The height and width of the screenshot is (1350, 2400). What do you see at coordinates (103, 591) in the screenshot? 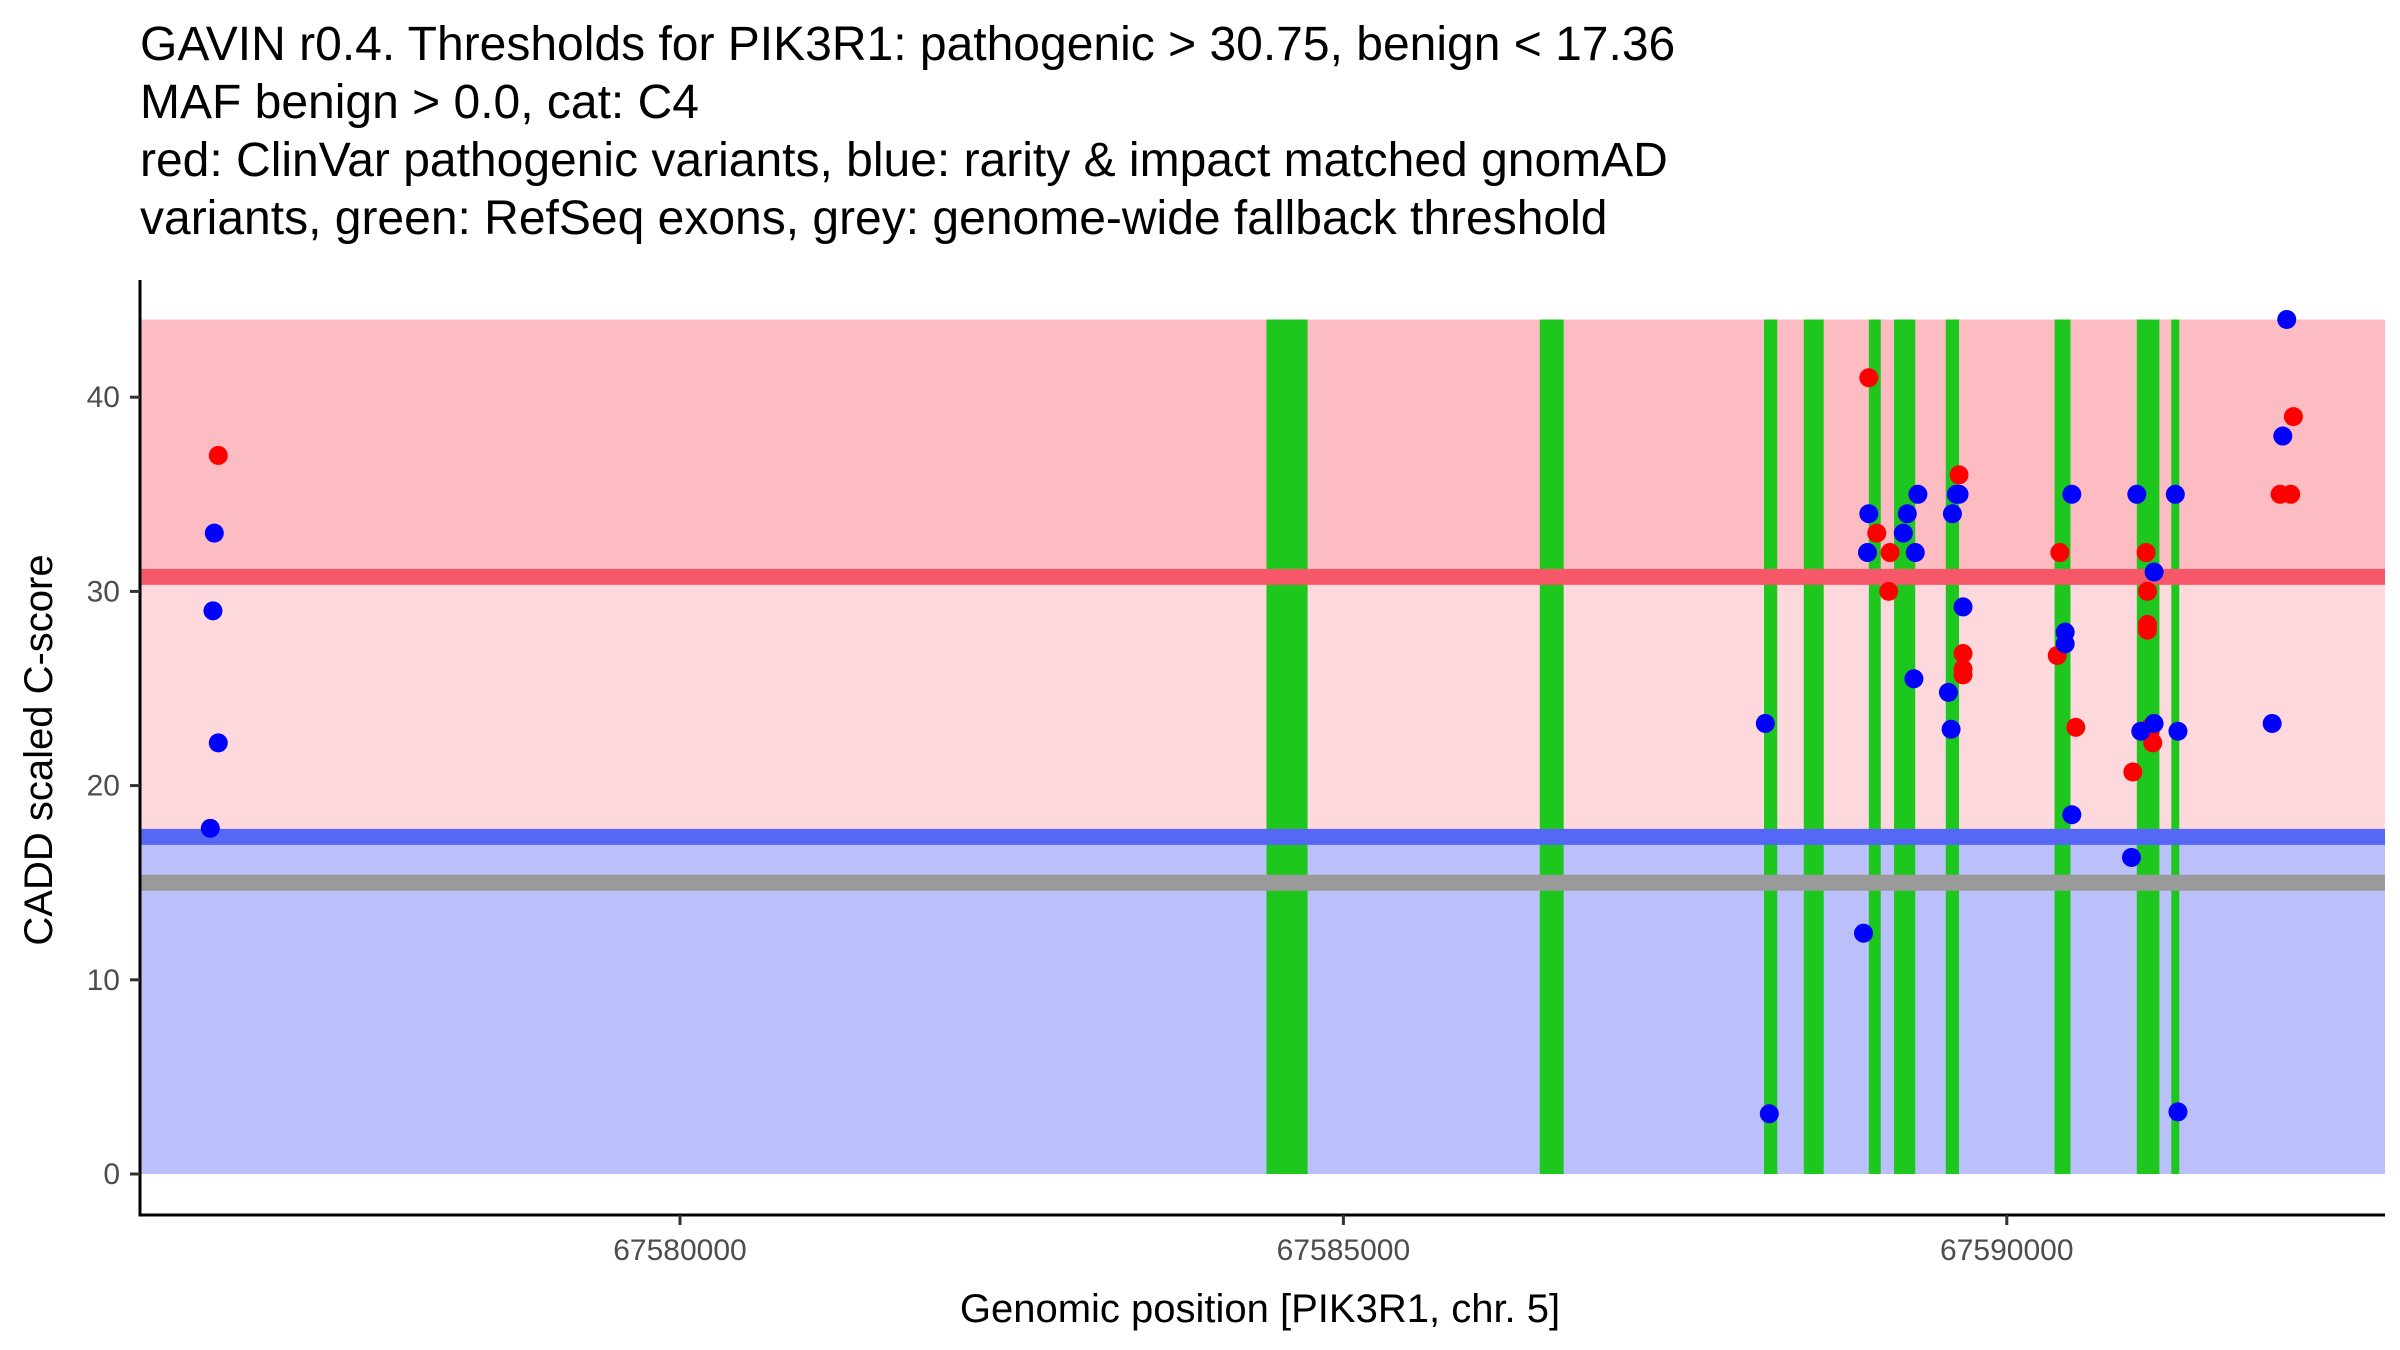
I see `y-tick-label: 30` at bounding box center [103, 591].